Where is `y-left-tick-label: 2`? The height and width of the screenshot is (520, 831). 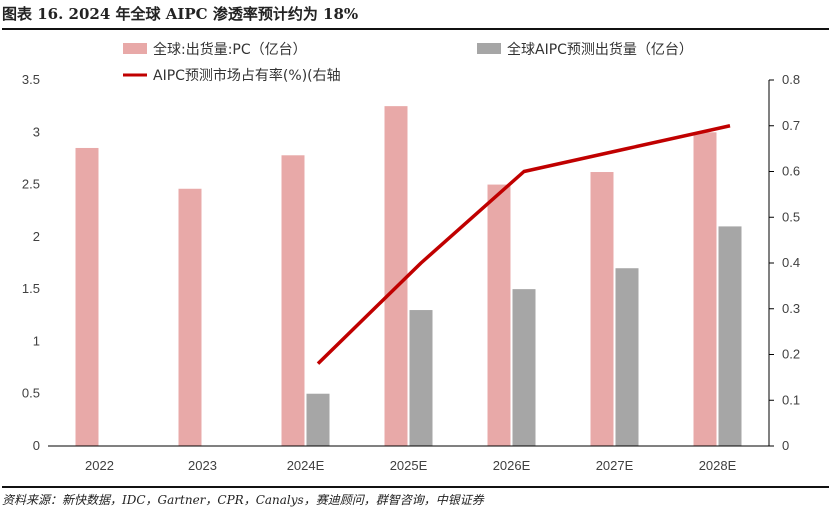
y-left-tick-label: 2 is located at coordinates (36, 236).